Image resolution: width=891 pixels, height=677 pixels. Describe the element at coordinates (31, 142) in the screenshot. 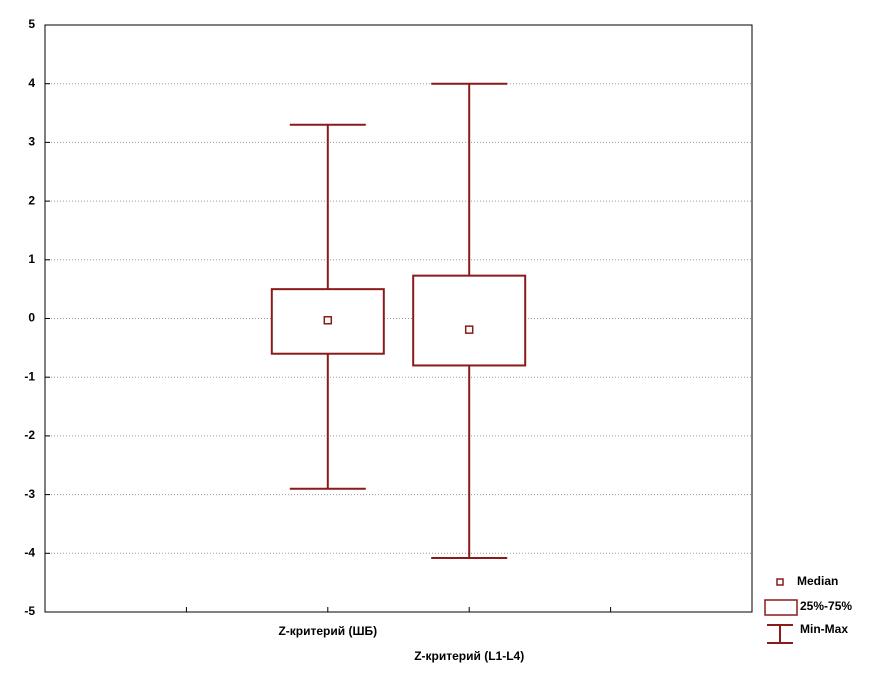

I see `y-tick-label: 3` at that location.